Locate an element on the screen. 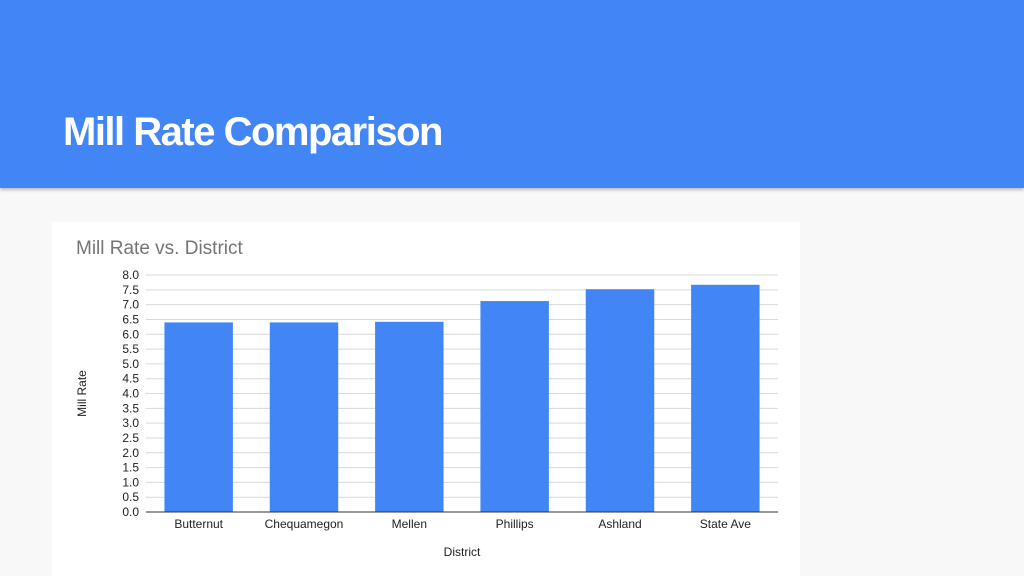 Image resolution: width=1024 pixels, height=576 pixels. y-tick-label: 3.0 is located at coordinates (130, 423).